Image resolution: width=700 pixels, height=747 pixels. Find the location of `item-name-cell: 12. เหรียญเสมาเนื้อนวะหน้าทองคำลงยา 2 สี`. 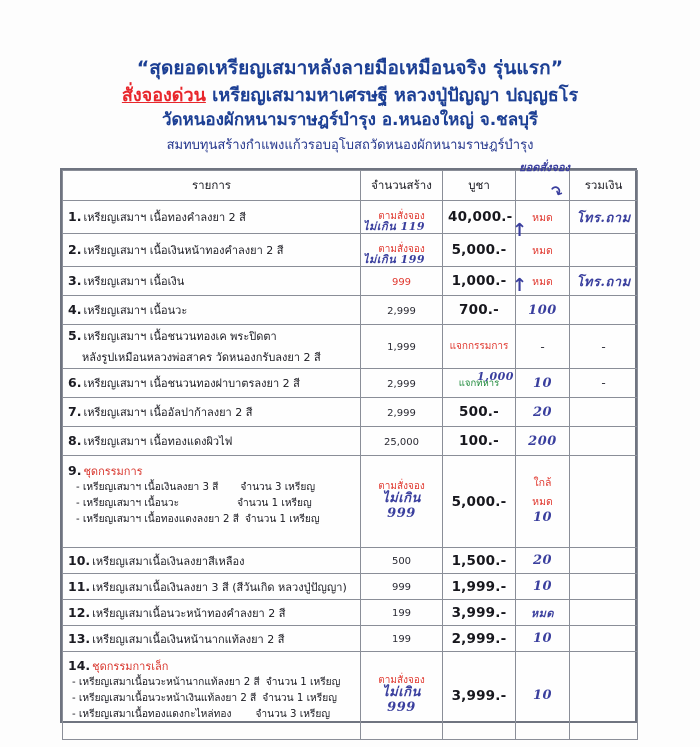

item-name-cell: 12. เหรียญเสมาเนื้อนวะหน้าทองคำลงยา 2 สี is located at coordinates (211, 612).